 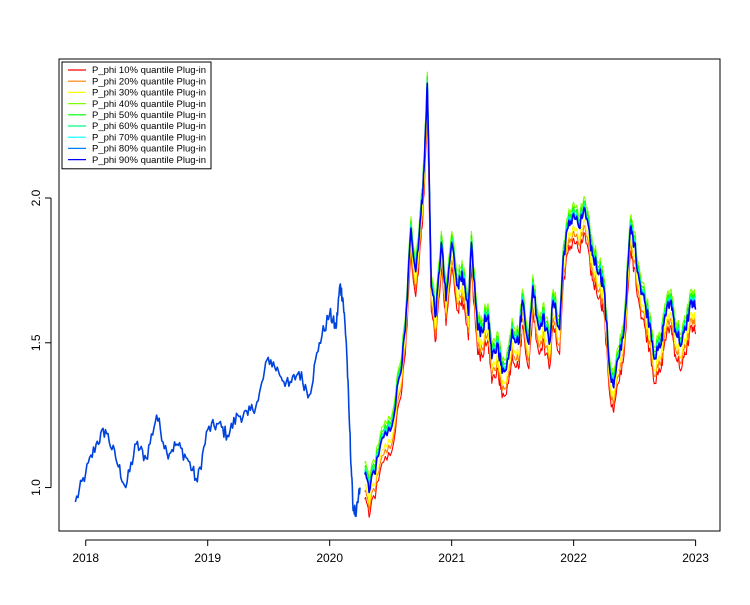 What do you see at coordinates (149, 115) in the screenshot?
I see `legend-label: P_phi 50% quantile Plug-in` at bounding box center [149, 115].